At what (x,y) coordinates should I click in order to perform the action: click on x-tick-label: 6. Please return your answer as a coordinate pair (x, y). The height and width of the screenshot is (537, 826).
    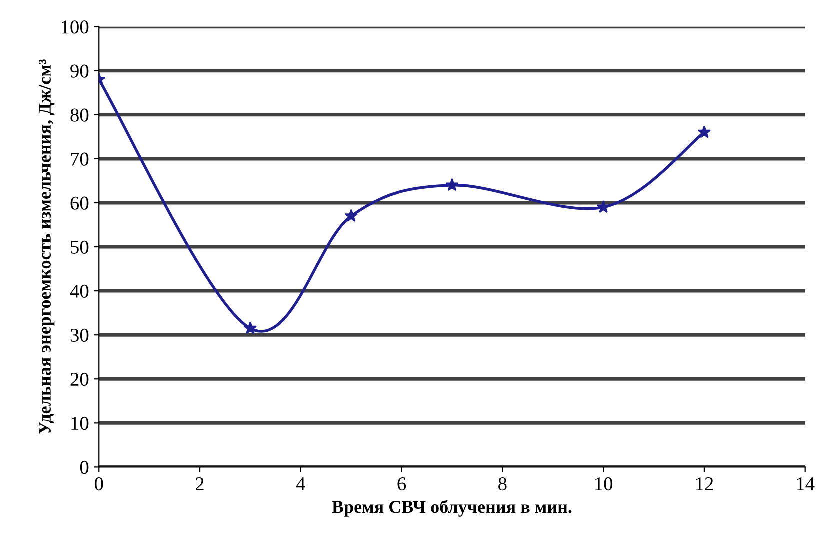
    Looking at the image, I should click on (402, 484).